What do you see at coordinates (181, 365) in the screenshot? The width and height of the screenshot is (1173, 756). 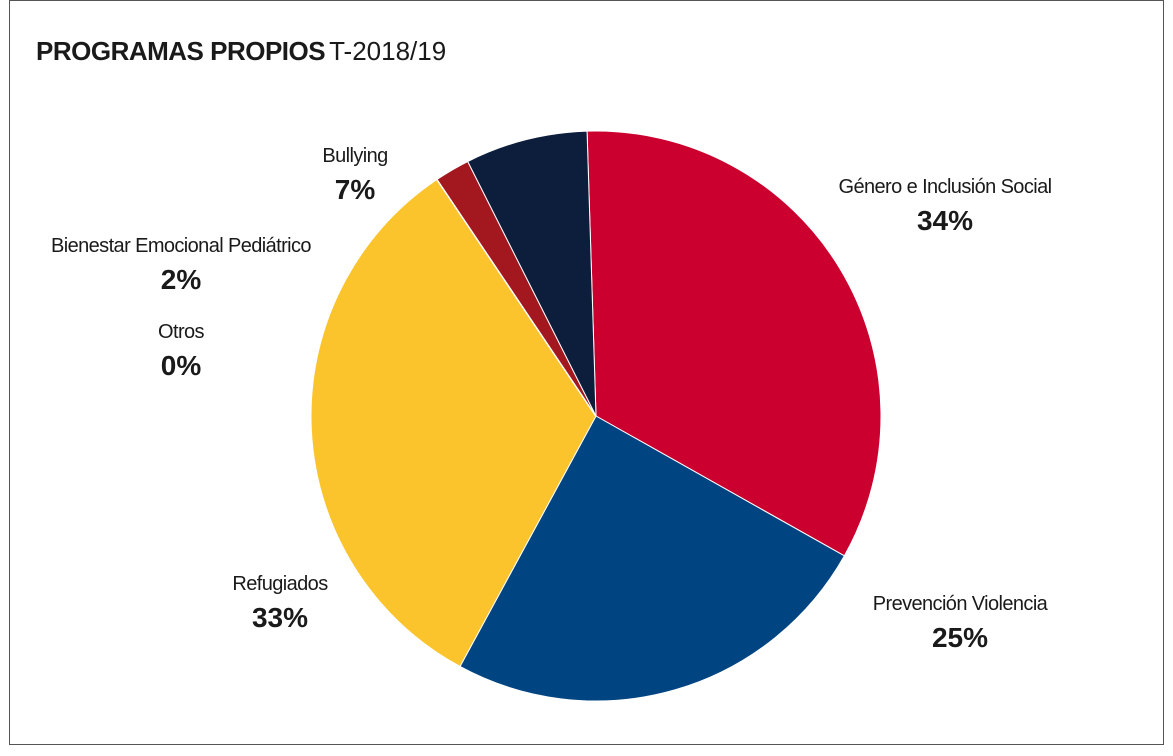 I see `slice-value-otros: 0%` at bounding box center [181, 365].